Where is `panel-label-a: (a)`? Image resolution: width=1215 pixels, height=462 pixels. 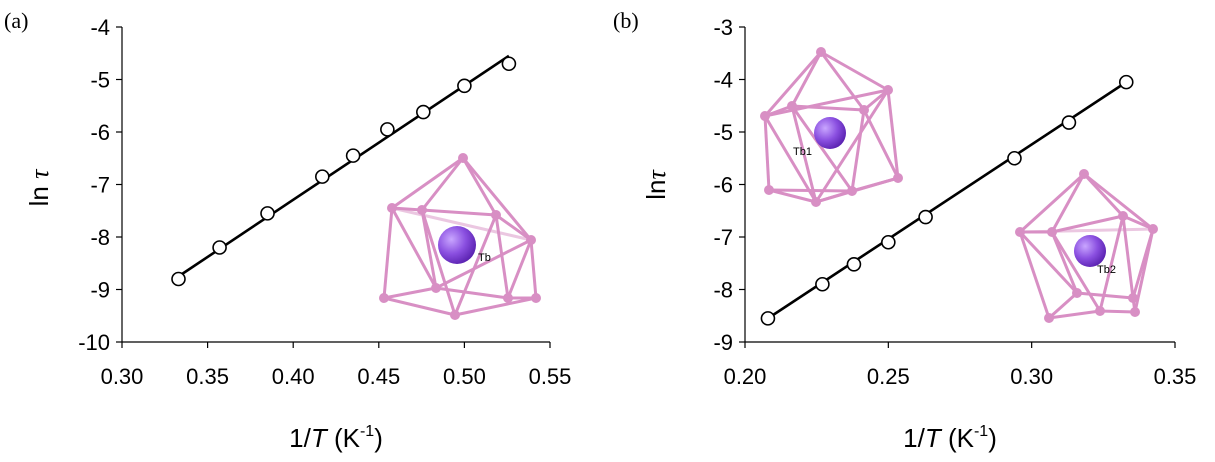
panel-label-a: (a) is located at coordinates (16, 20).